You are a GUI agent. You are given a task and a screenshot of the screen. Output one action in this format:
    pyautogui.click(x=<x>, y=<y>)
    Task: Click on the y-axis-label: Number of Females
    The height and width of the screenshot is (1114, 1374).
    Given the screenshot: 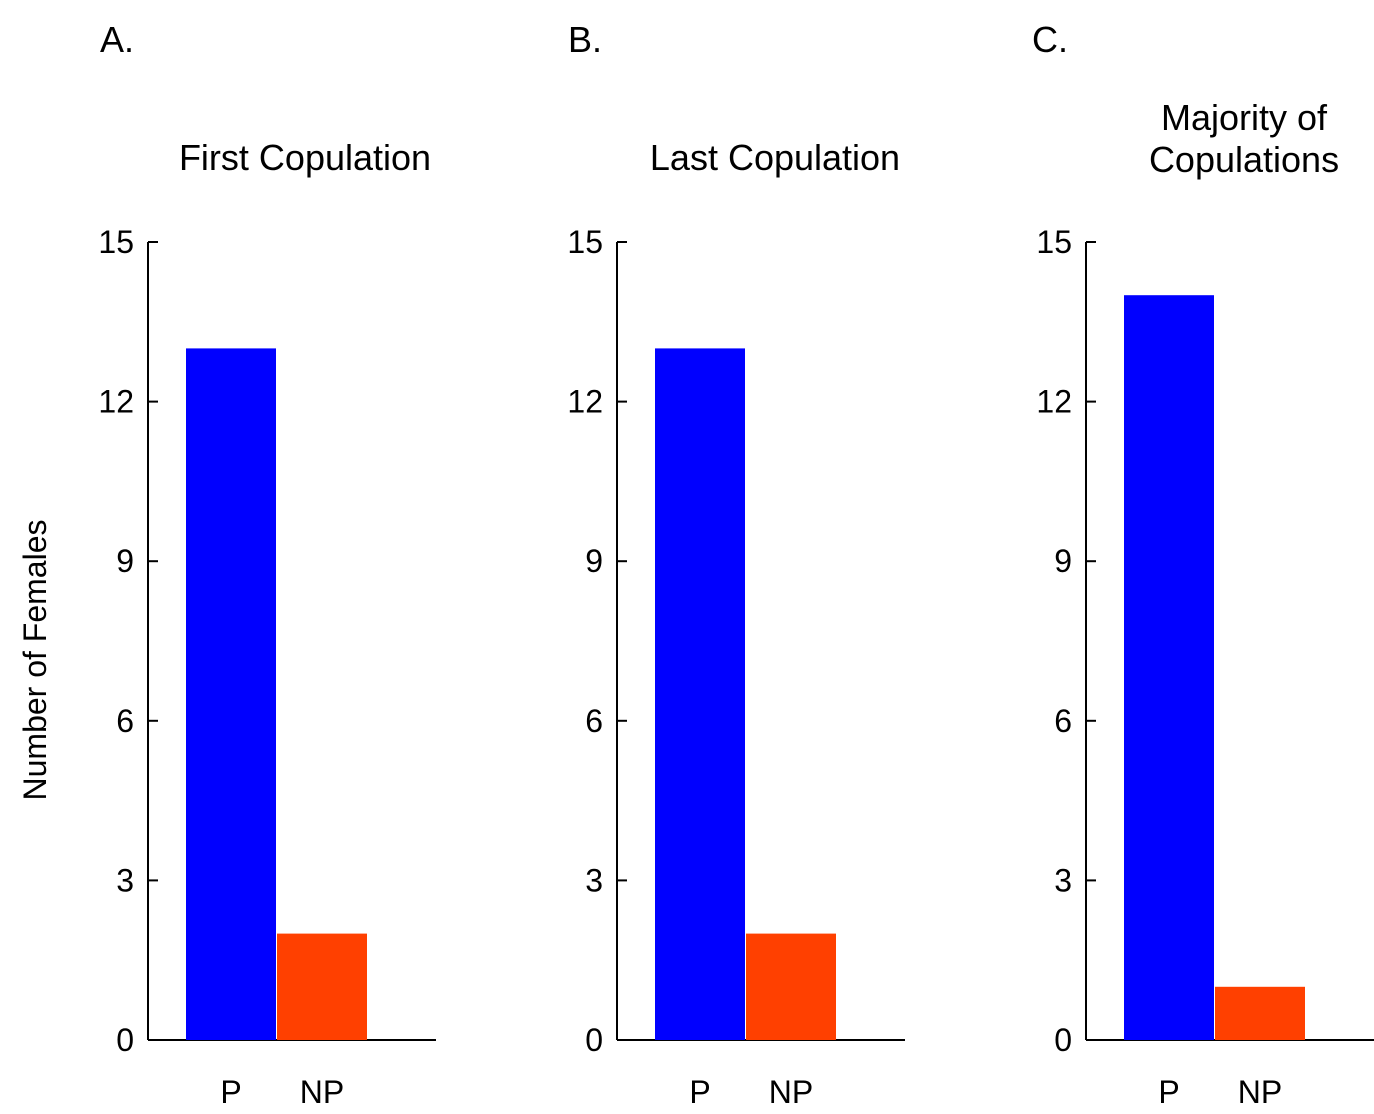 What is the action you would take?
    pyautogui.click(x=35, y=660)
    